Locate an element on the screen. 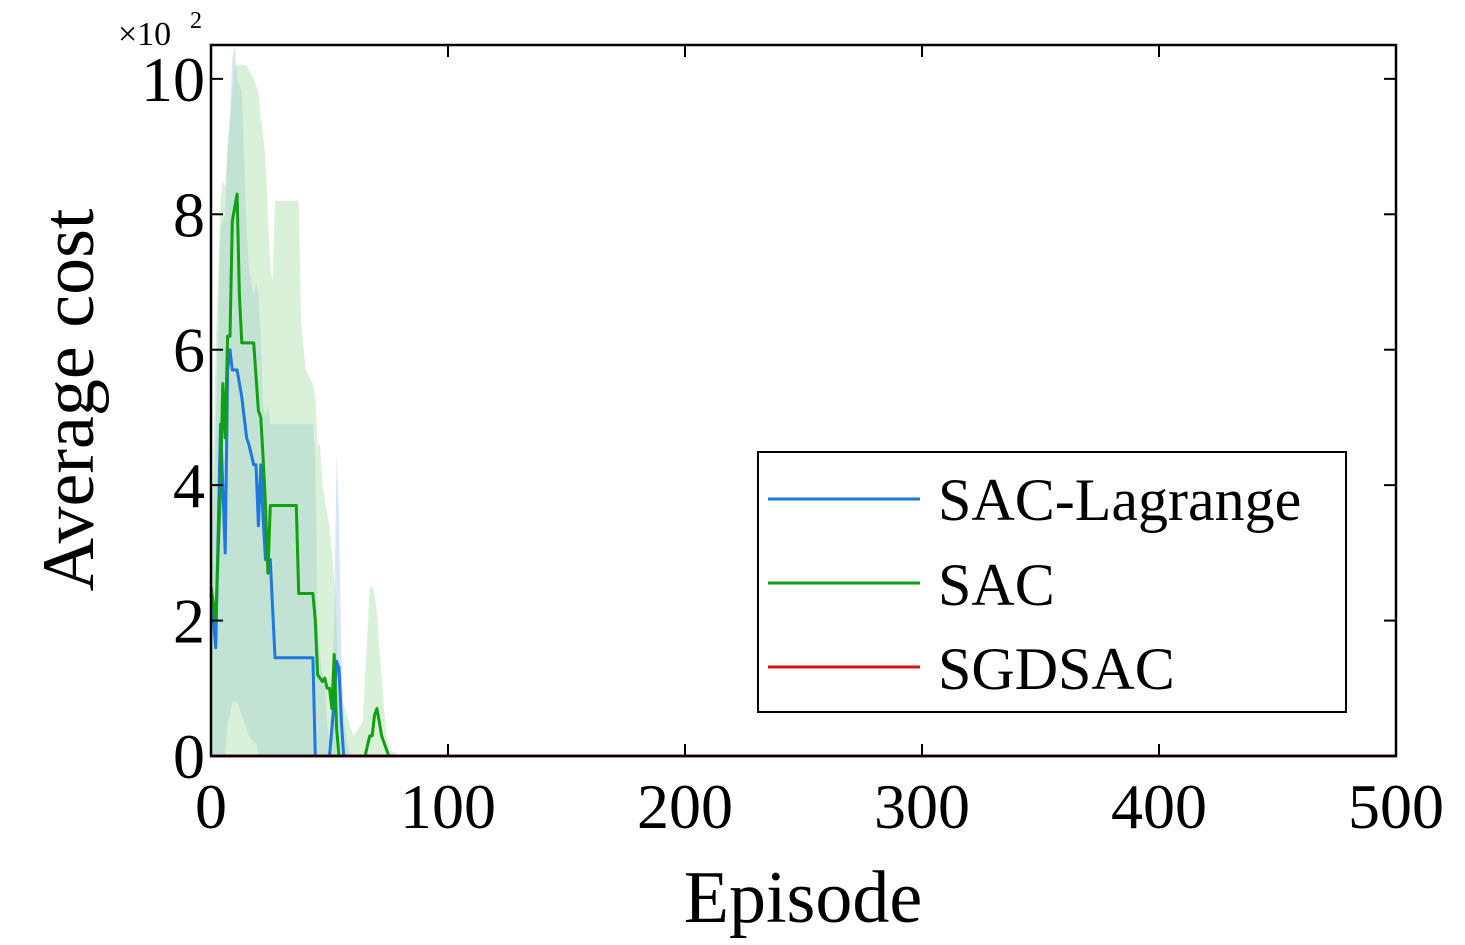 Image resolution: width=1465 pixels, height=945 pixels. y-tick-label: 2 is located at coordinates (189, 621).